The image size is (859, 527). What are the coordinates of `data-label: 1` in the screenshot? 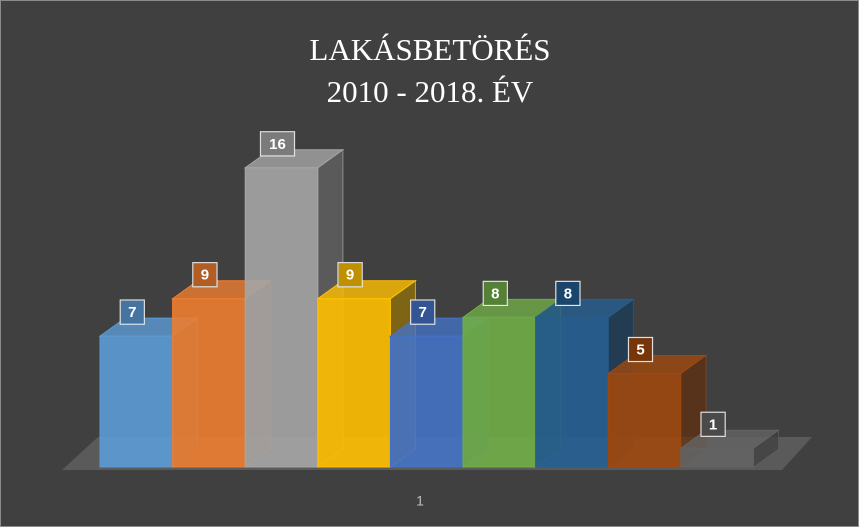 It's located at (713, 424).